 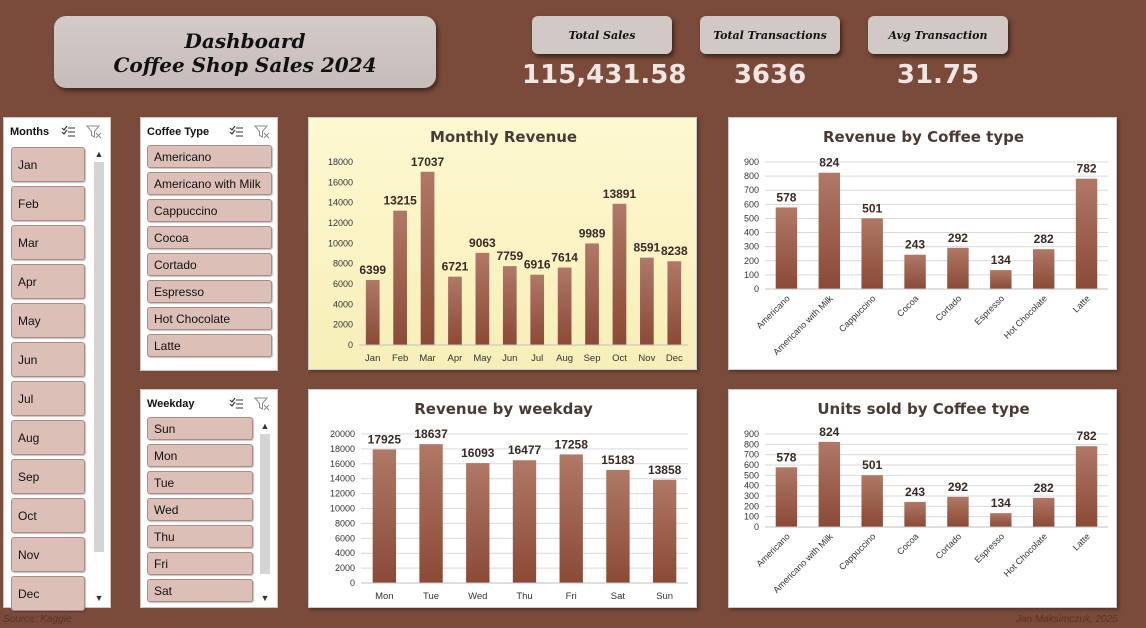 What do you see at coordinates (345, 553) in the screenshot?
I see `y-tick-label: 4000` at bounding box center [345, 553].